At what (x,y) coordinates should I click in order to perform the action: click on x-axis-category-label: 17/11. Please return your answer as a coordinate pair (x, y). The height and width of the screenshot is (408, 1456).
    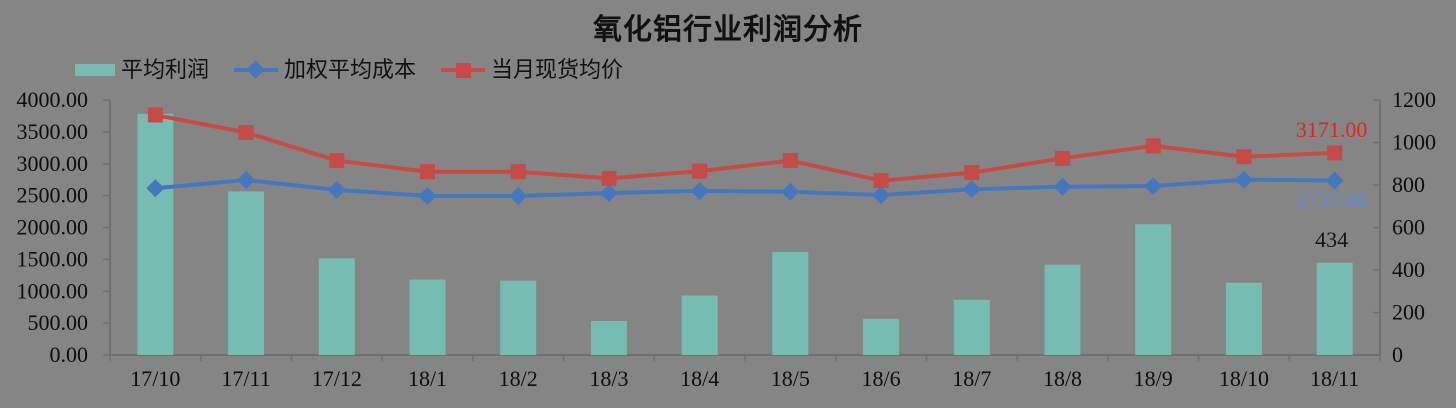
    Looking at the image, I should click on (245, 378).